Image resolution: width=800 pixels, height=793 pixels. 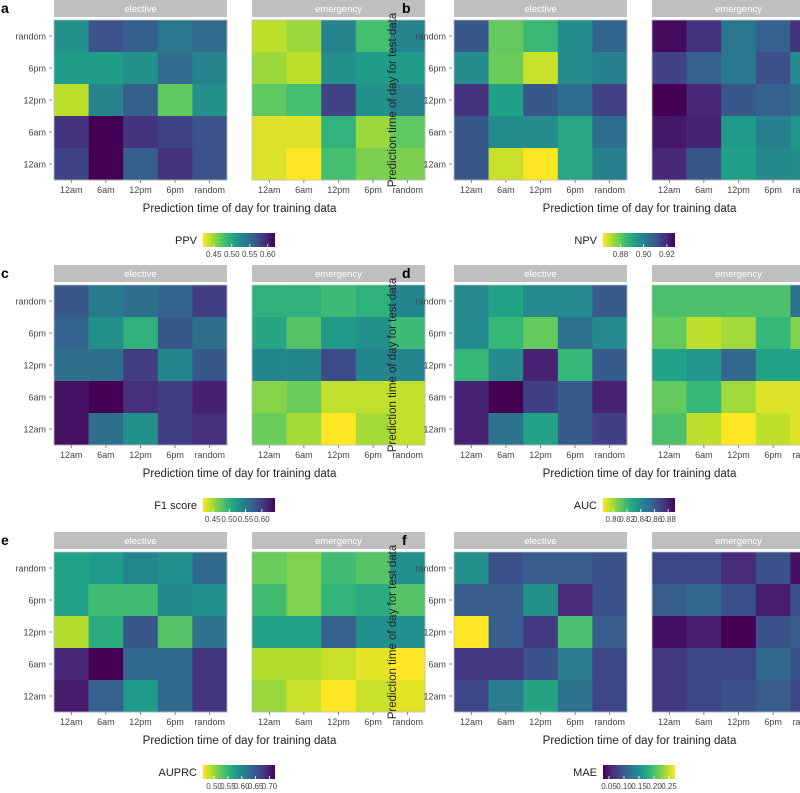 I want to click on colorbar-tick-label: 0.55, so click(x=228, y=786).